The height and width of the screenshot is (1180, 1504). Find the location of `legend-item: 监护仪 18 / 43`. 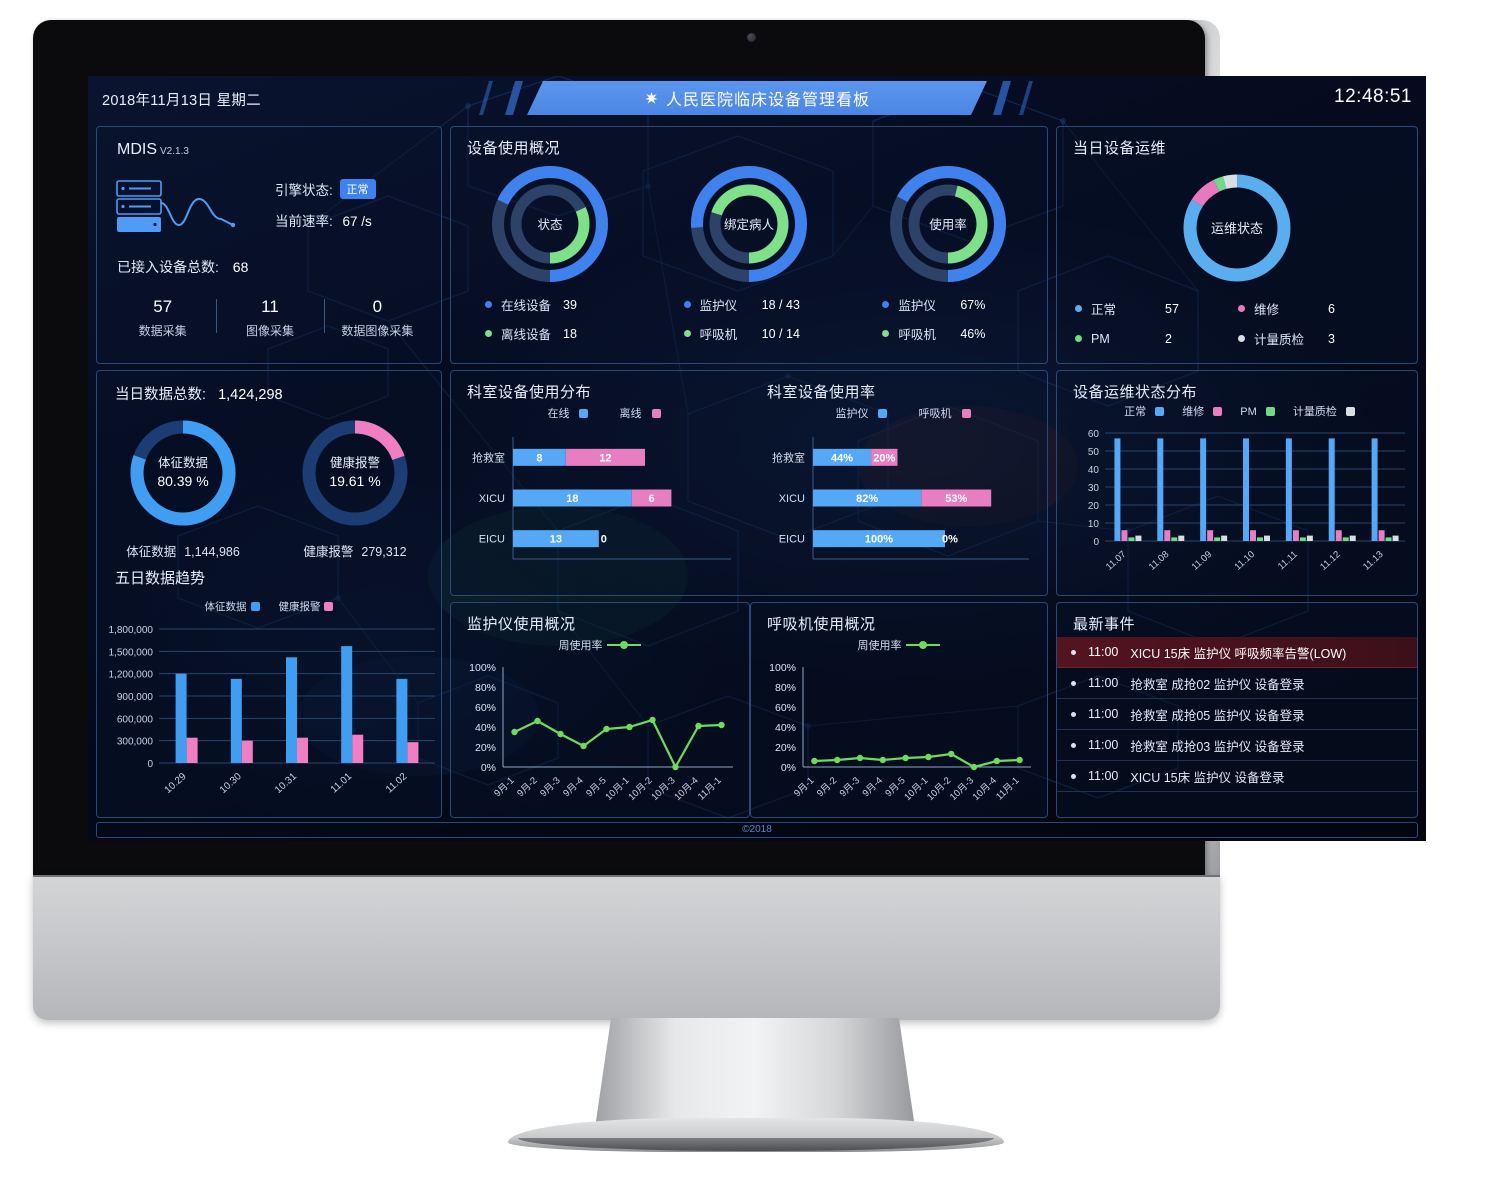

legend-item: 监护仪 18 / 43 is located at coordinates (766, 304).